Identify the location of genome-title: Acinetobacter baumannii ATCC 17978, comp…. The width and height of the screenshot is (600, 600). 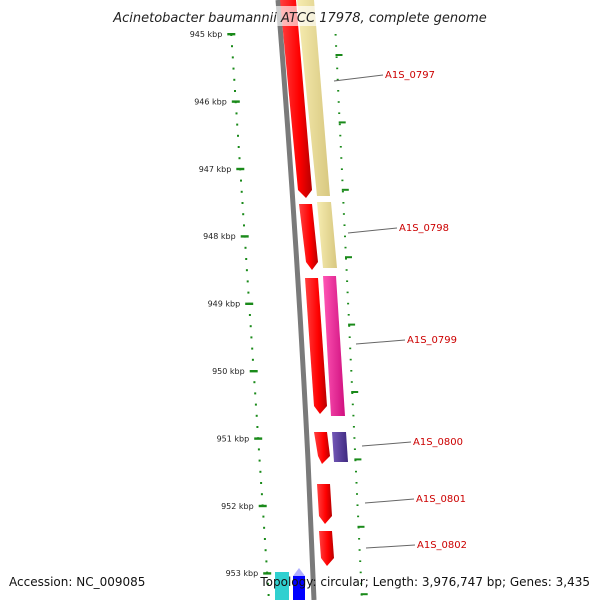
(299, 18).